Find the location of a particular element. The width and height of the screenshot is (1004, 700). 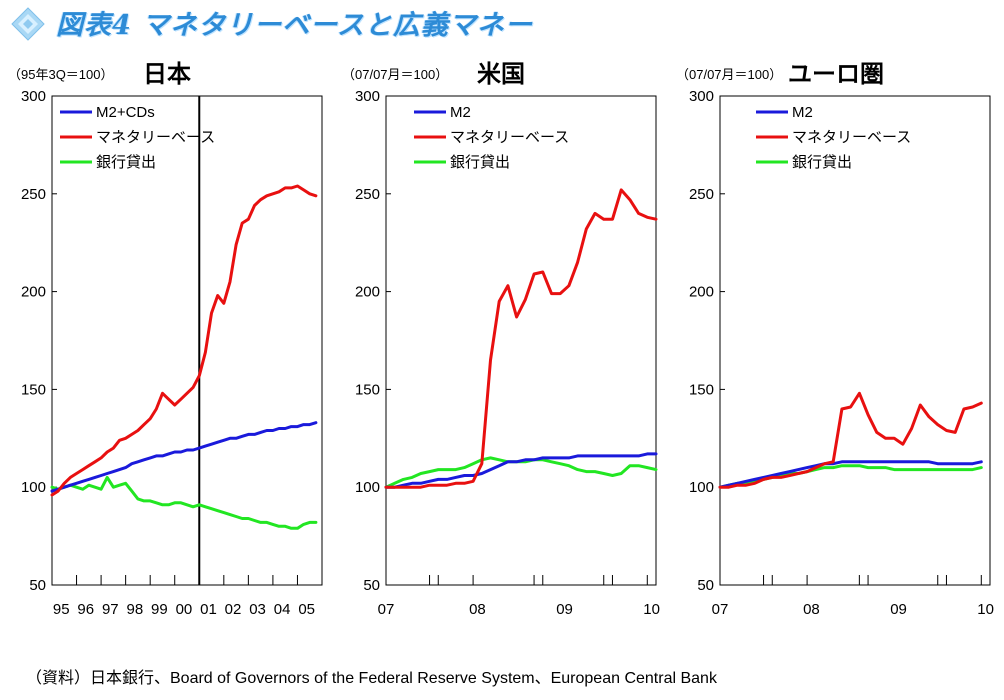

unit-note: （95年3Q＝100） is located at coordinates (61, 74).